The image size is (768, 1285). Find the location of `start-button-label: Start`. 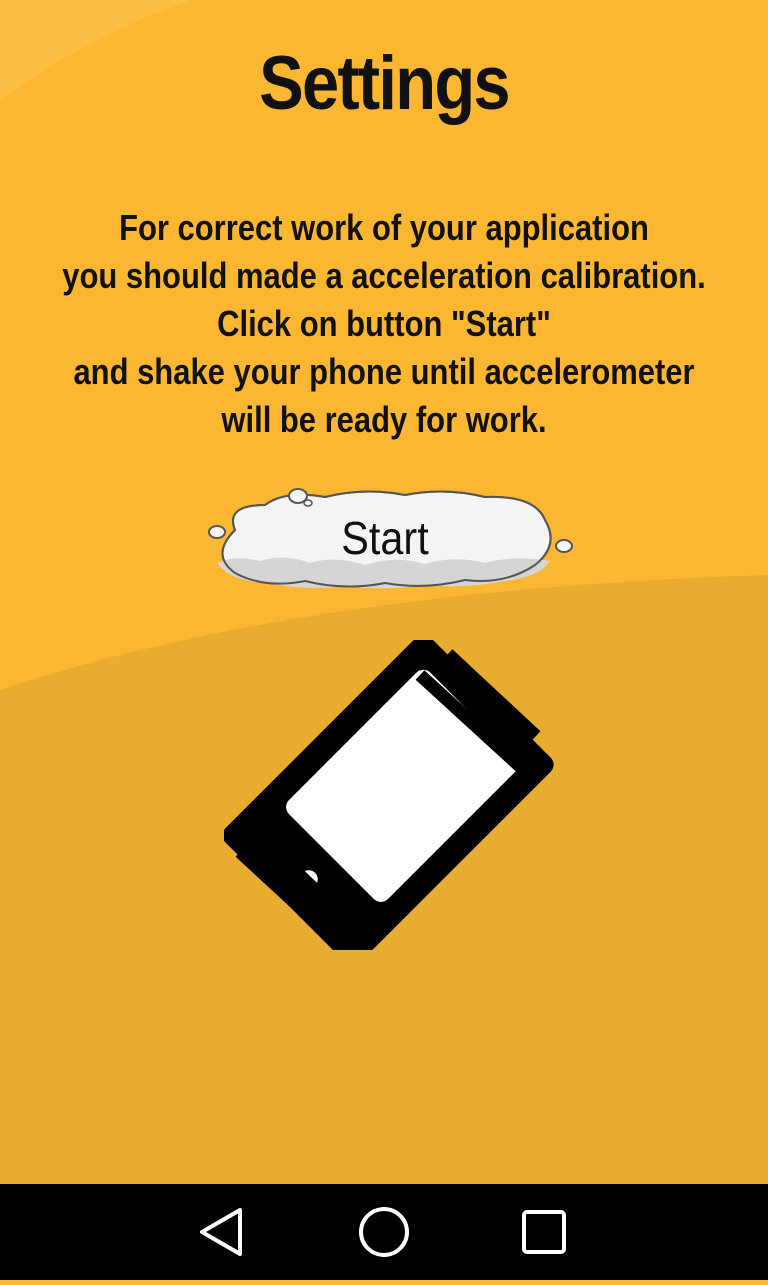

start-button-label: Start is located at coordinates (385, 538).